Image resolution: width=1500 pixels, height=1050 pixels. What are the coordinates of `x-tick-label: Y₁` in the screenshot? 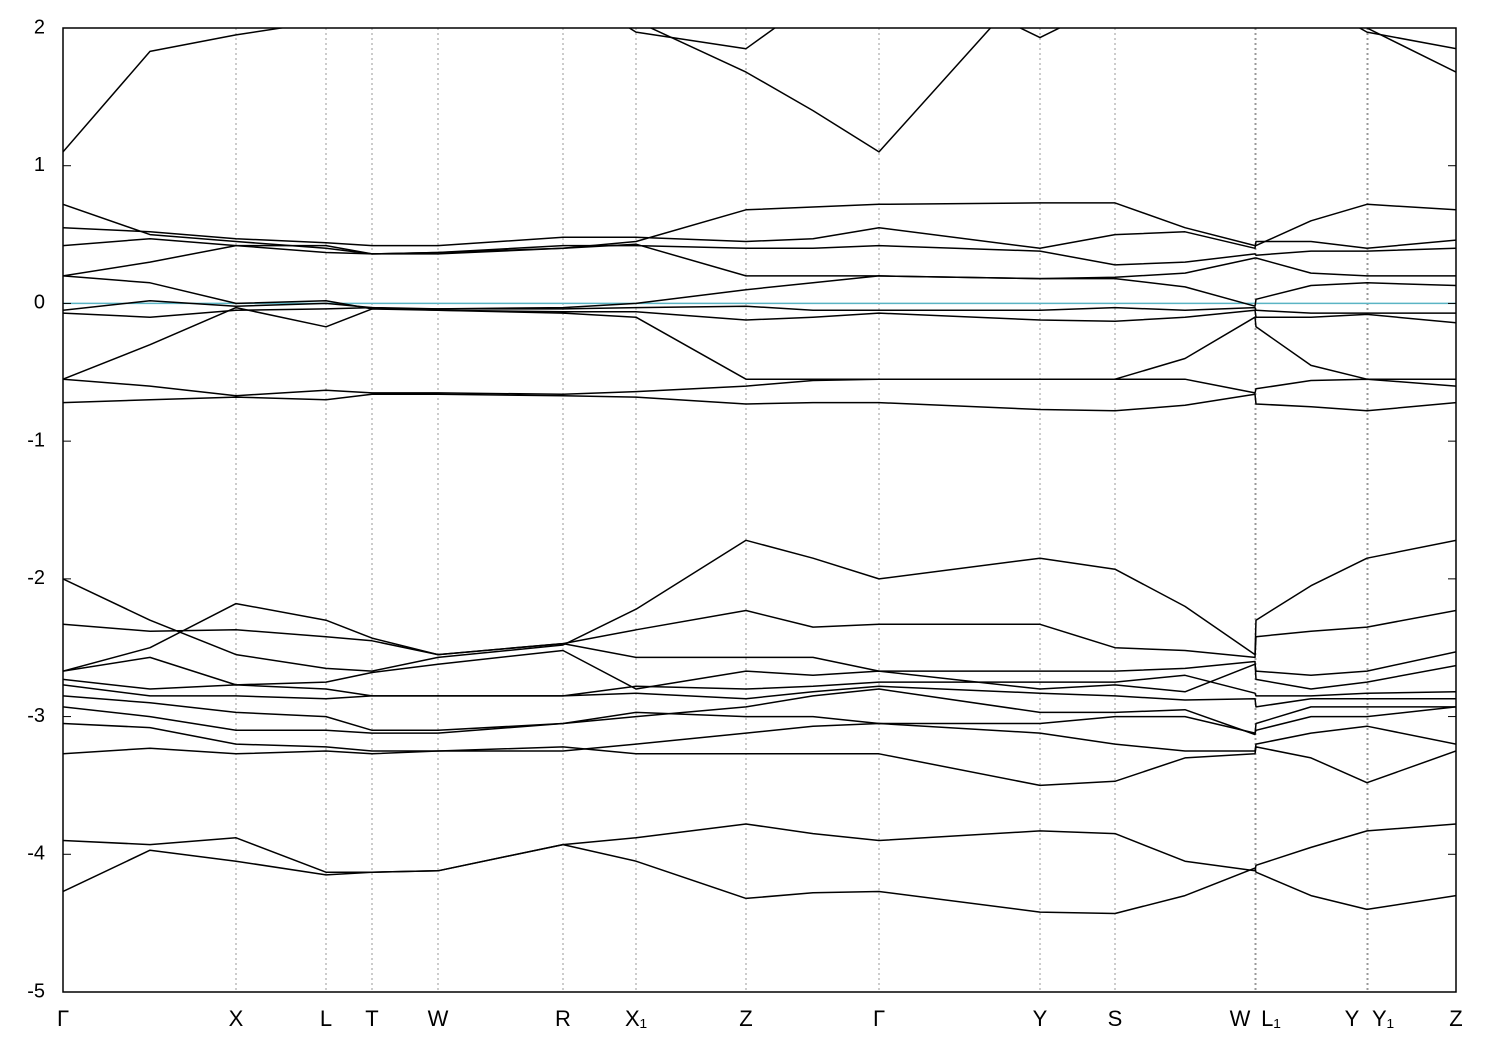 It's located at (1383, 1018).